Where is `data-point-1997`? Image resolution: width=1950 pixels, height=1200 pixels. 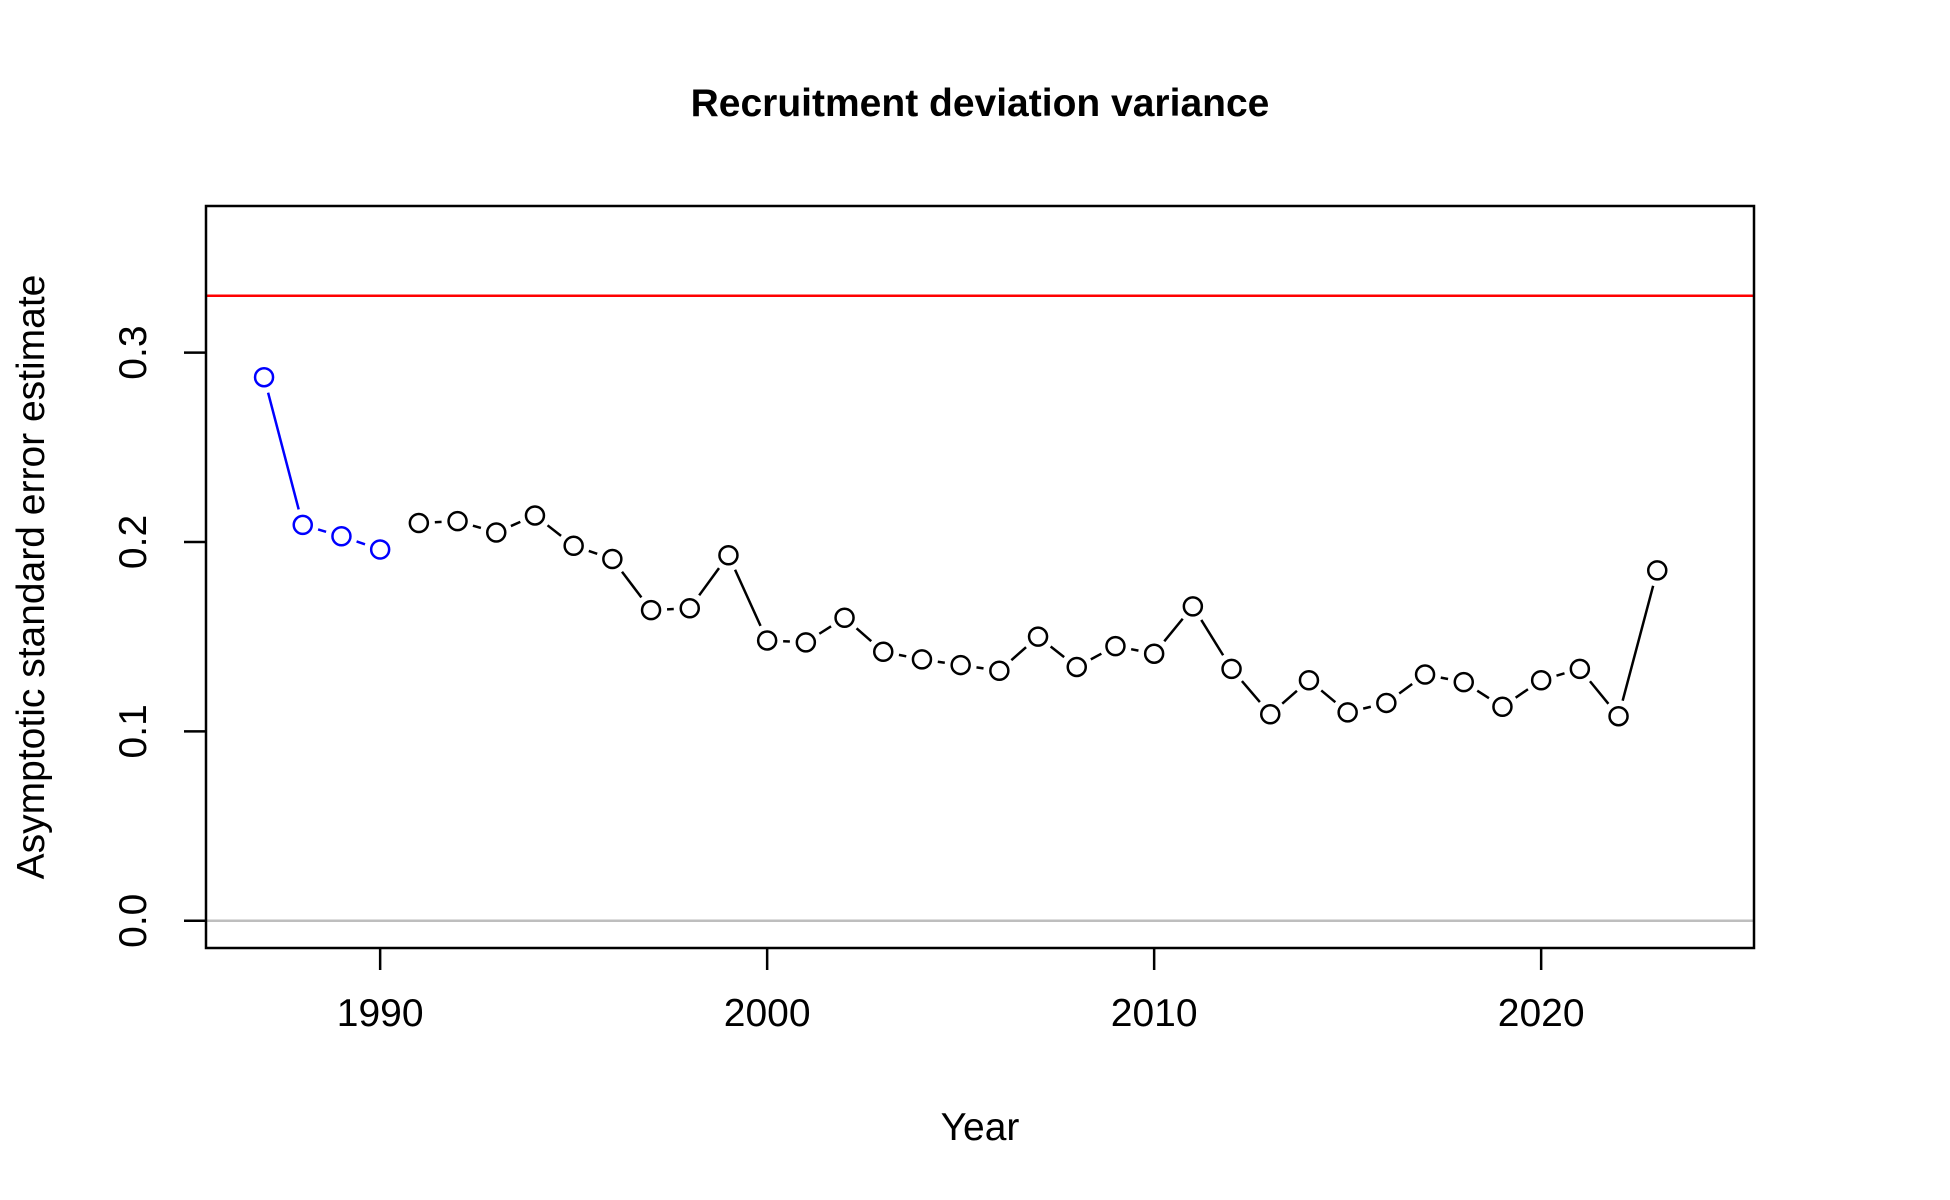 data-point-1997 is located at coordinates (651, 610).